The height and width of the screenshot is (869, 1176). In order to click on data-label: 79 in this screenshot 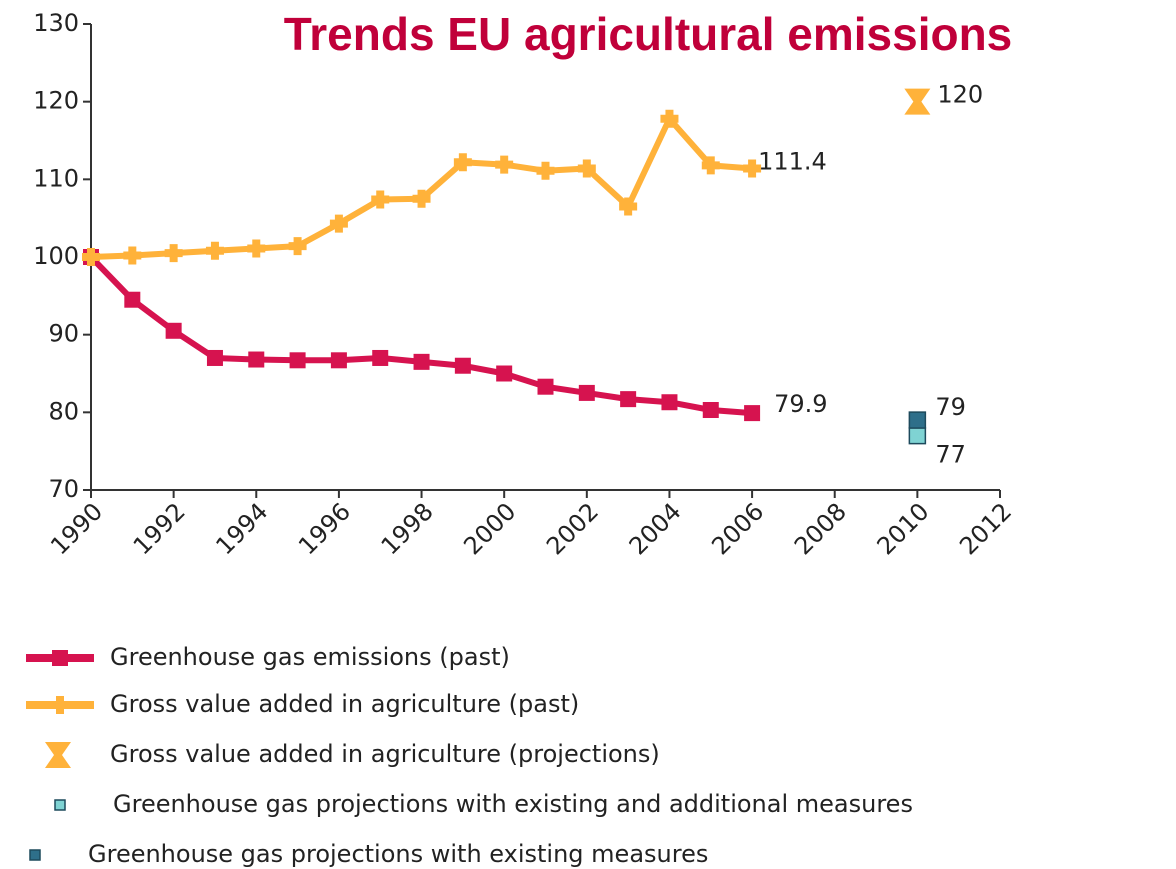, I will do `click(950, 407)`.